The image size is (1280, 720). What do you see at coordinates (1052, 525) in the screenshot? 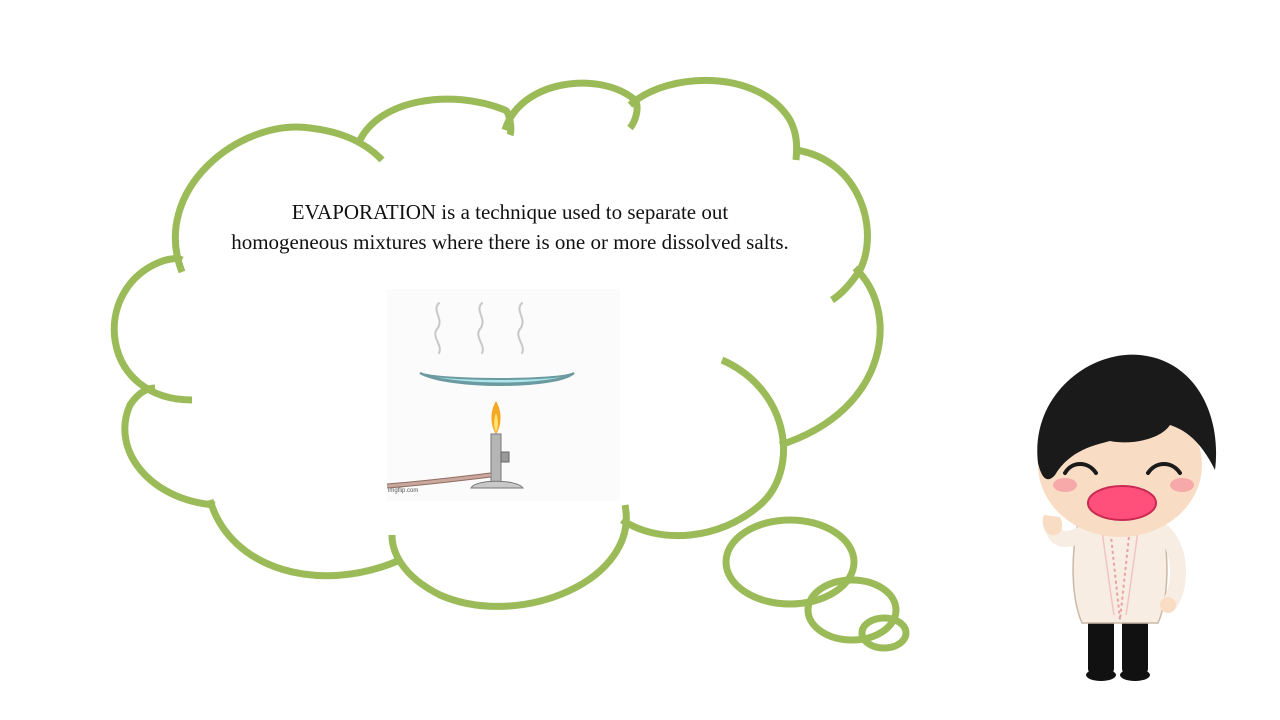
I see `waving-hand` at bounding box center [1052, 525].